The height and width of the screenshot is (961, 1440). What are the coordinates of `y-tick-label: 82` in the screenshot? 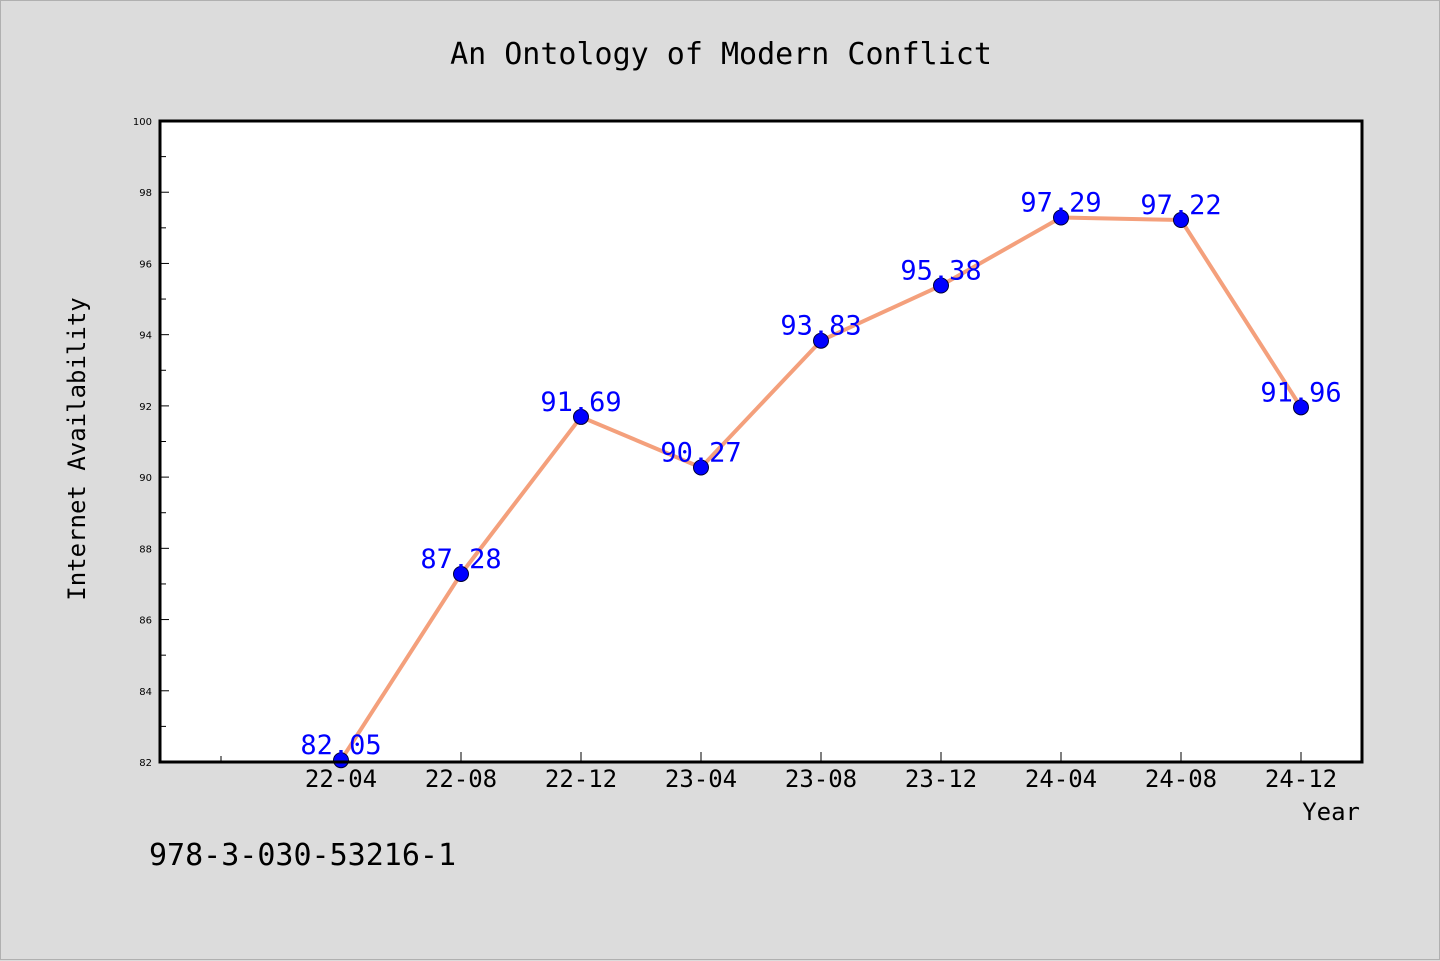 It's located at (145, 763).